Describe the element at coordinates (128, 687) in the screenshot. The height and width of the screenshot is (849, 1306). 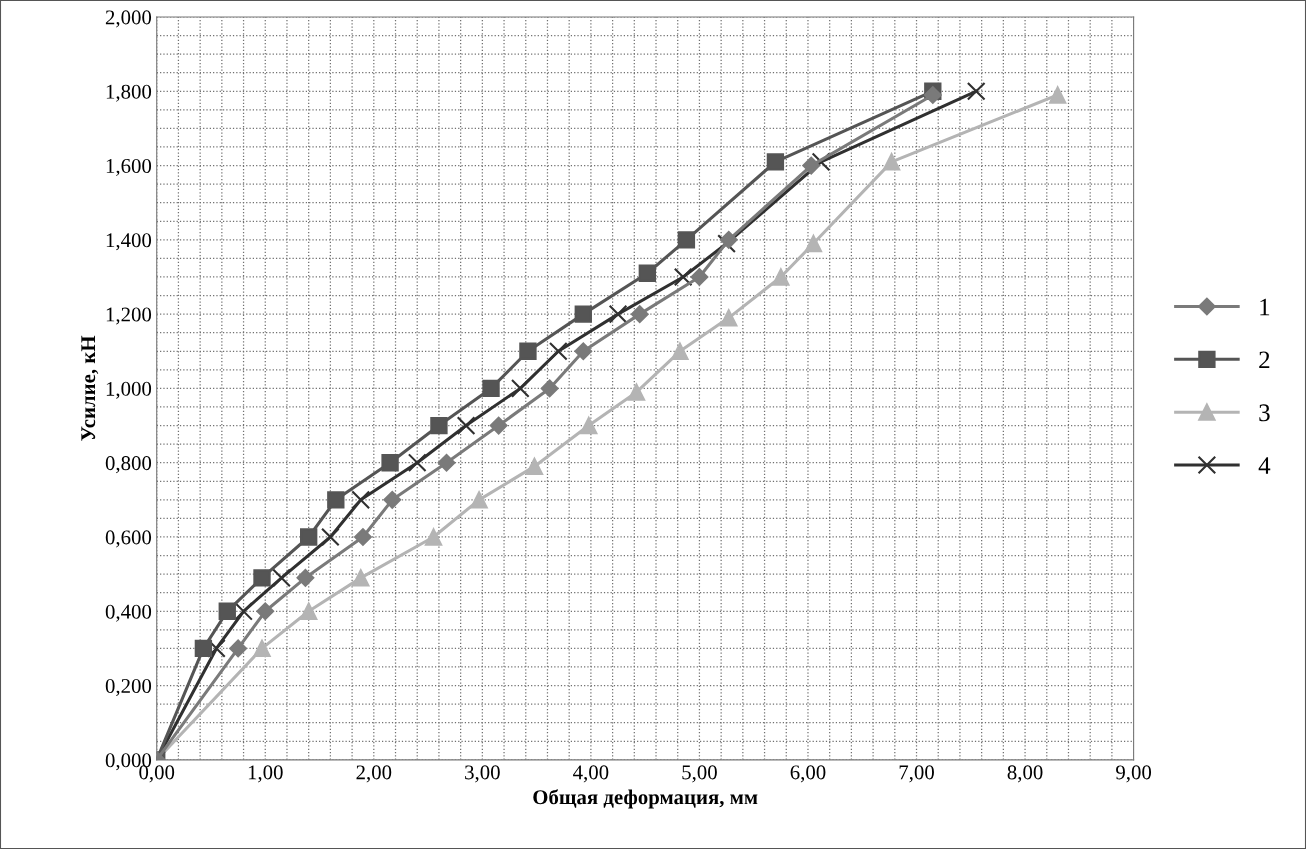
I see `y-tick-label: 0,200` at that location.